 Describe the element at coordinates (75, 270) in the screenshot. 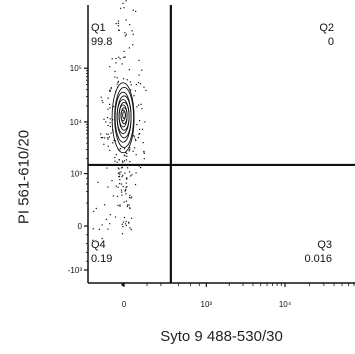

I see `y-tick-label: -10³` at that location.